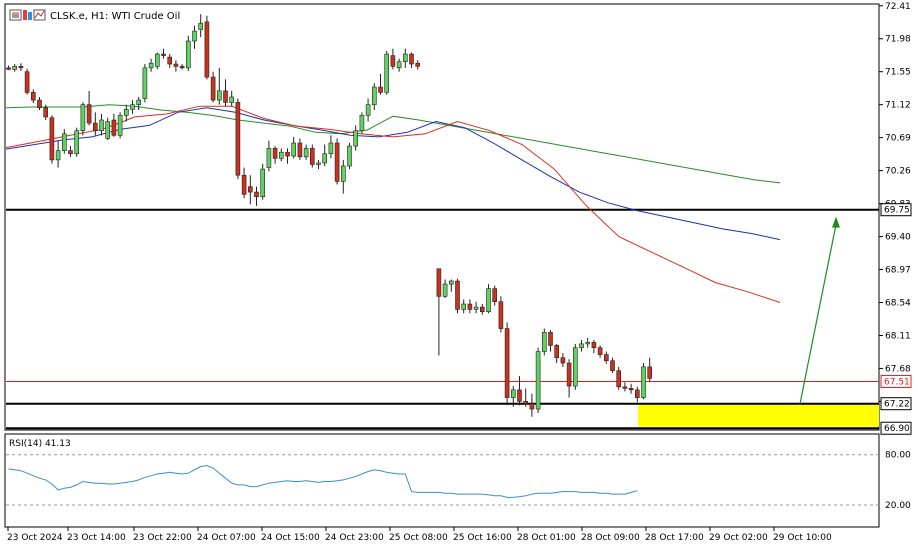 The width and height of the screenshot is (918, 548). Describe the element at coordinates (39, 15) in the screenshot. I see `line-icon` at that location.